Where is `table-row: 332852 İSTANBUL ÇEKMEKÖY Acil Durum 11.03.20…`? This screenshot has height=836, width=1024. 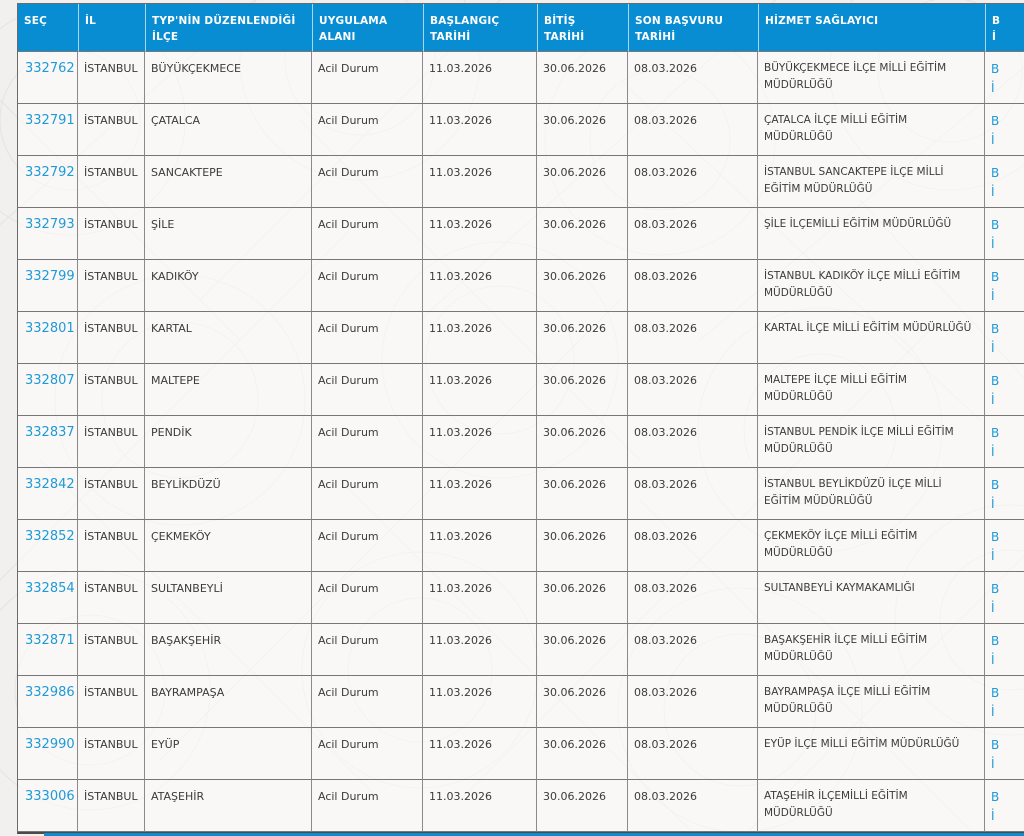
table-row: 332852 İSTANBUL ÇEKMEKÖY Acil Durum 11.03.20… is located at coordinates (521, 546).